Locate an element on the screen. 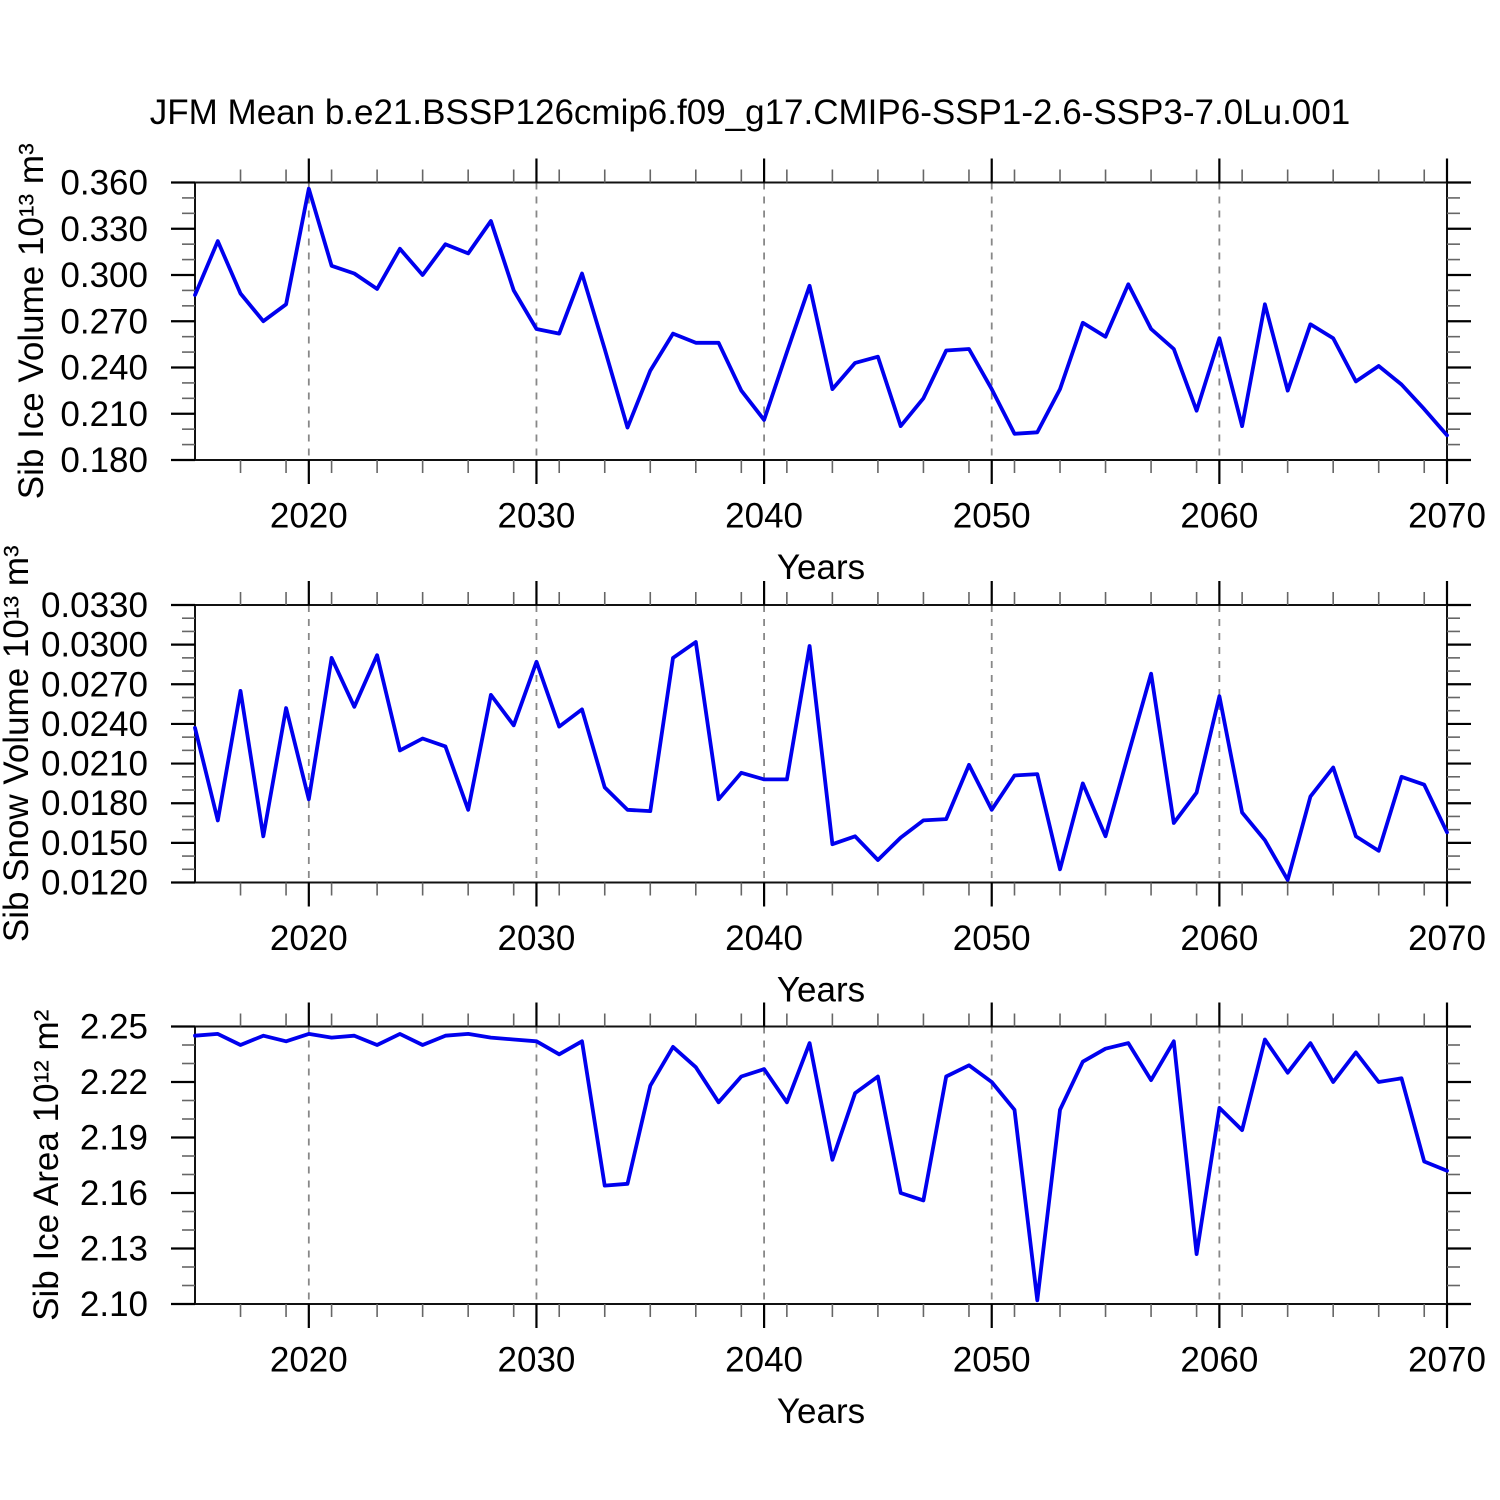 The width and height of the screenshot is (1500, 1500). sib-ice-volume-ylabel: Sib Ice Volume 10¹³ m³ is located at coordinates (31, 321).